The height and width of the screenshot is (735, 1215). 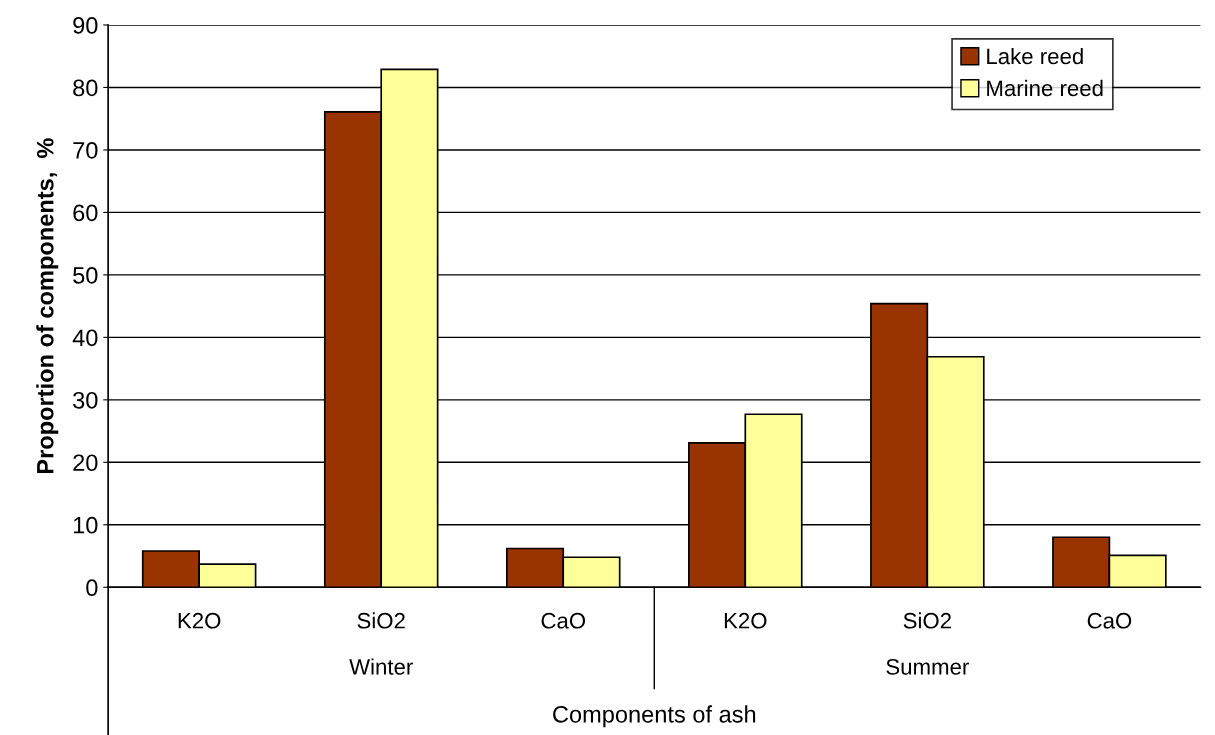 What do you see at coordinates (654, 716) in the screenshot?
I see `x-axis-title: Components of ash` at bounding box center [654, 716].